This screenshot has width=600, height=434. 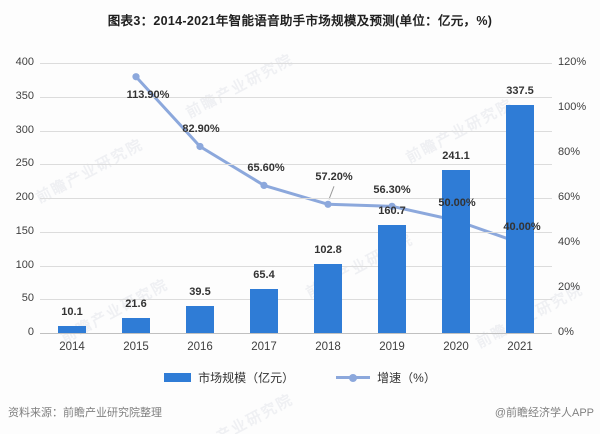 What do you see at coordinates (246, 378) in the screenshot?
I see `legend-label-market-size: 市场规模（亿元）` at bounding box center [246, 378].